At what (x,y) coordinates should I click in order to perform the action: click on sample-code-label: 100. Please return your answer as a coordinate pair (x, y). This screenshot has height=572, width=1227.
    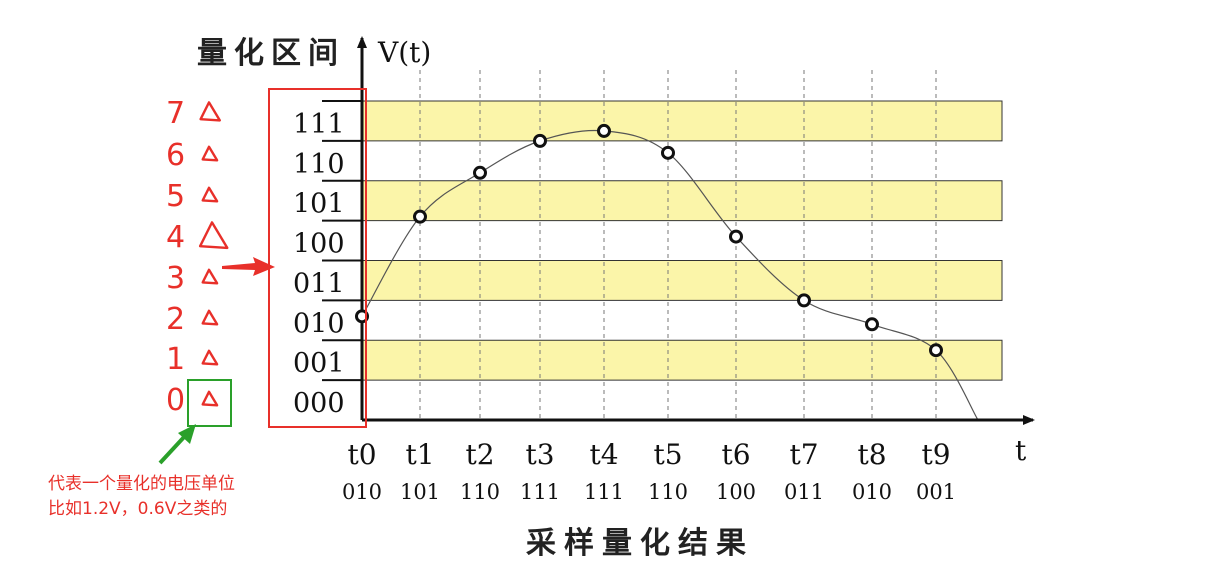
    Looking at the image, I should click on (736, 492).